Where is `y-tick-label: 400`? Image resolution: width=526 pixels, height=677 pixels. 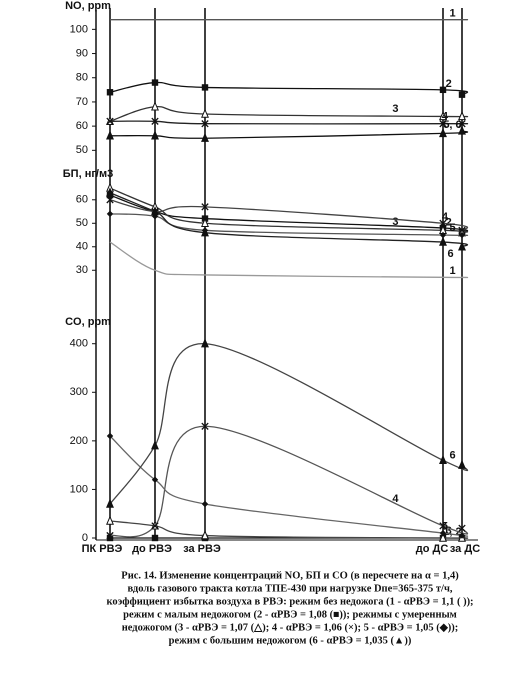 y-tick-label: 400 is located at coordinates (79, 344).